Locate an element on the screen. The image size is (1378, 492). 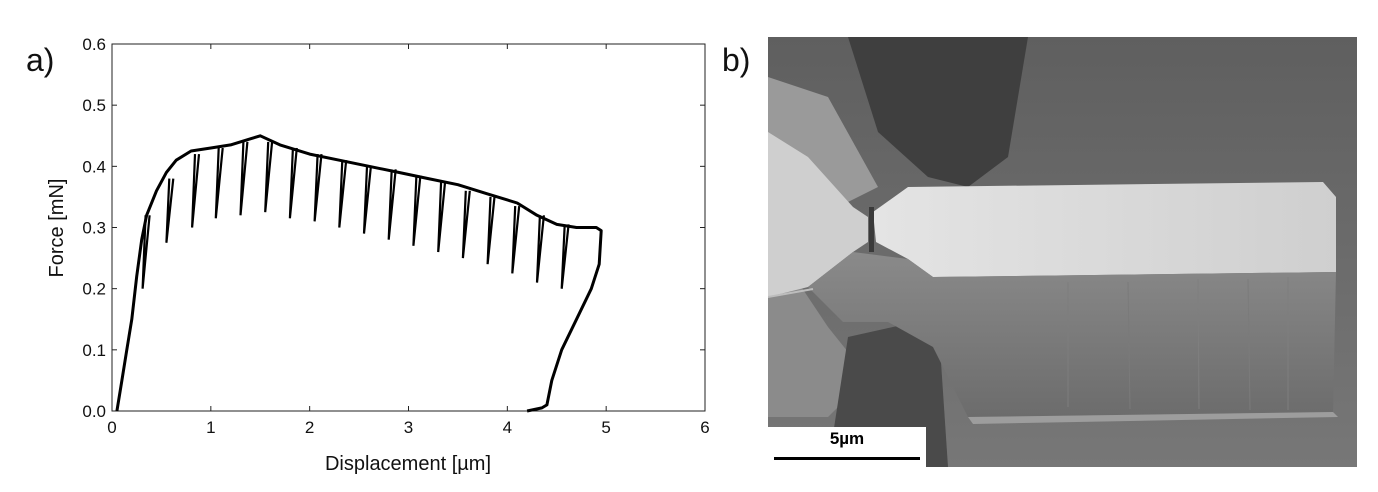
y-axis-title: Force [mN] is located at coordinates (57, 228).